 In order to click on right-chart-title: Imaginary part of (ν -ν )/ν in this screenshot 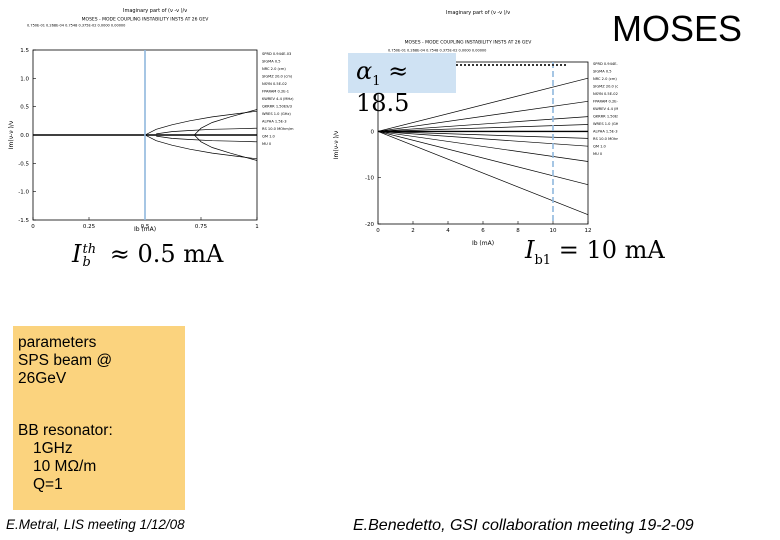, I will do `click(478, 13)`.